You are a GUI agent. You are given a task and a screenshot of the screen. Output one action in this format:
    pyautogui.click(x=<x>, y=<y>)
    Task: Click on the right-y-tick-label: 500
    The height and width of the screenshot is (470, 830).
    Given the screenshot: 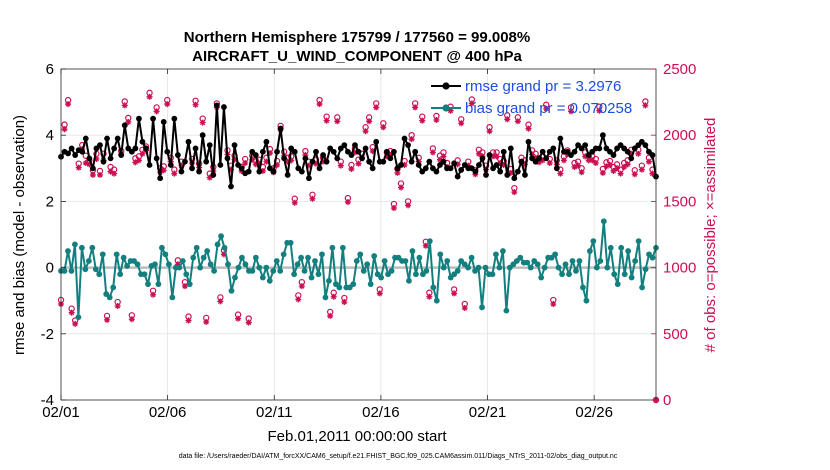 What is the action you would take?
    pyautogui.click(x=675, y=334)
    